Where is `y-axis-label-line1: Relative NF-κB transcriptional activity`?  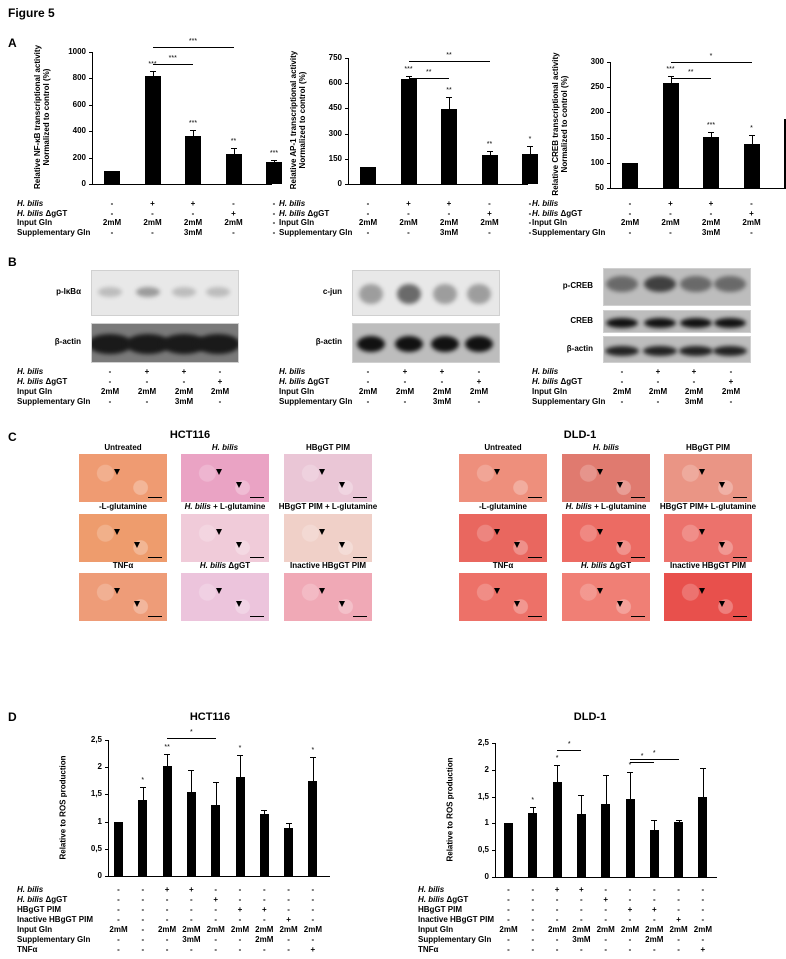
y-axis-label-line1: Relative NF-κB transcriptional activity is located at coordinates (37, 117).